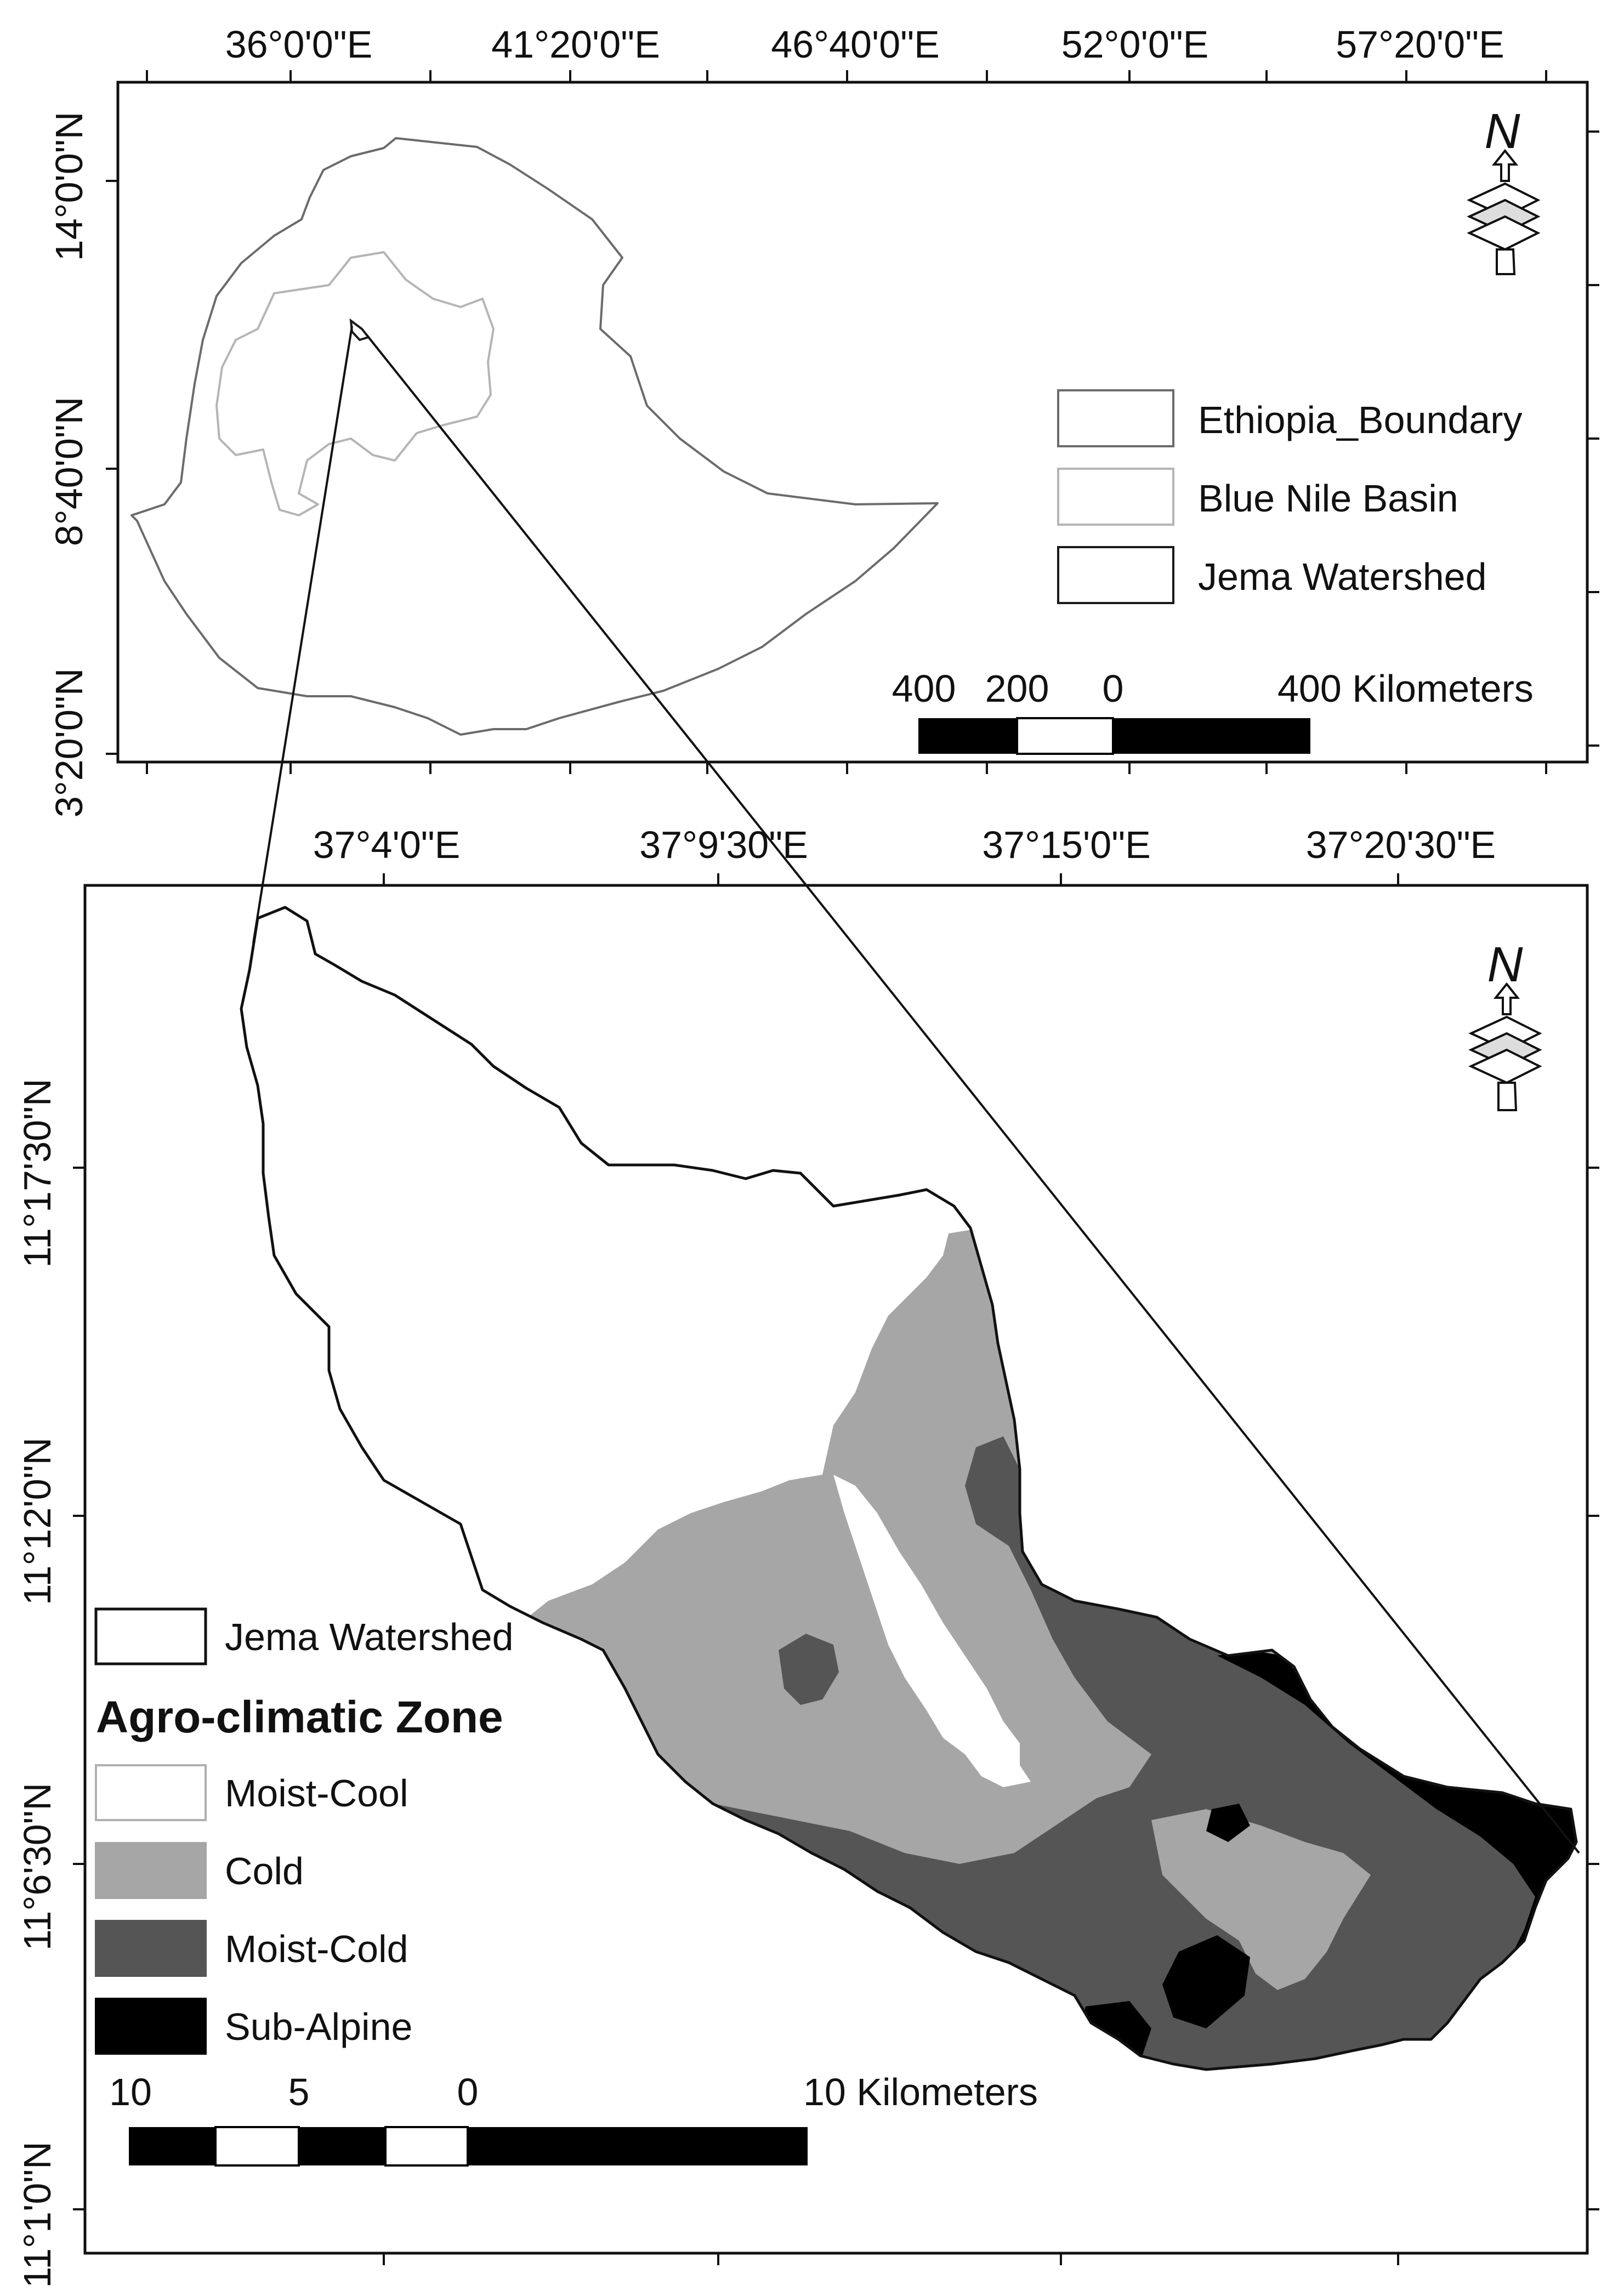 The width and height of the screenshot is (1624, 2291). What do you see at coordinates (69, 742) in the screenshot?
I see `inset-left-tick-label: 3°20'0"N` at bounding box center [69, 742].